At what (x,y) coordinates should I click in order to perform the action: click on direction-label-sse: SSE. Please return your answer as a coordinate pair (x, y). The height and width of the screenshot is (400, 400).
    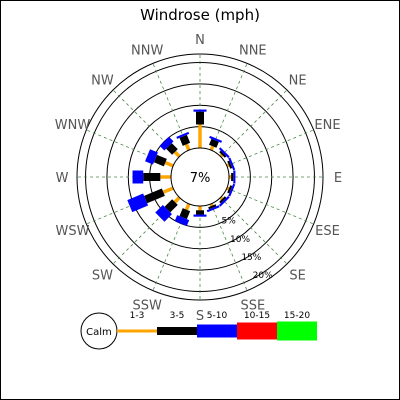
    Looking at the image, I should click on (252, 305).